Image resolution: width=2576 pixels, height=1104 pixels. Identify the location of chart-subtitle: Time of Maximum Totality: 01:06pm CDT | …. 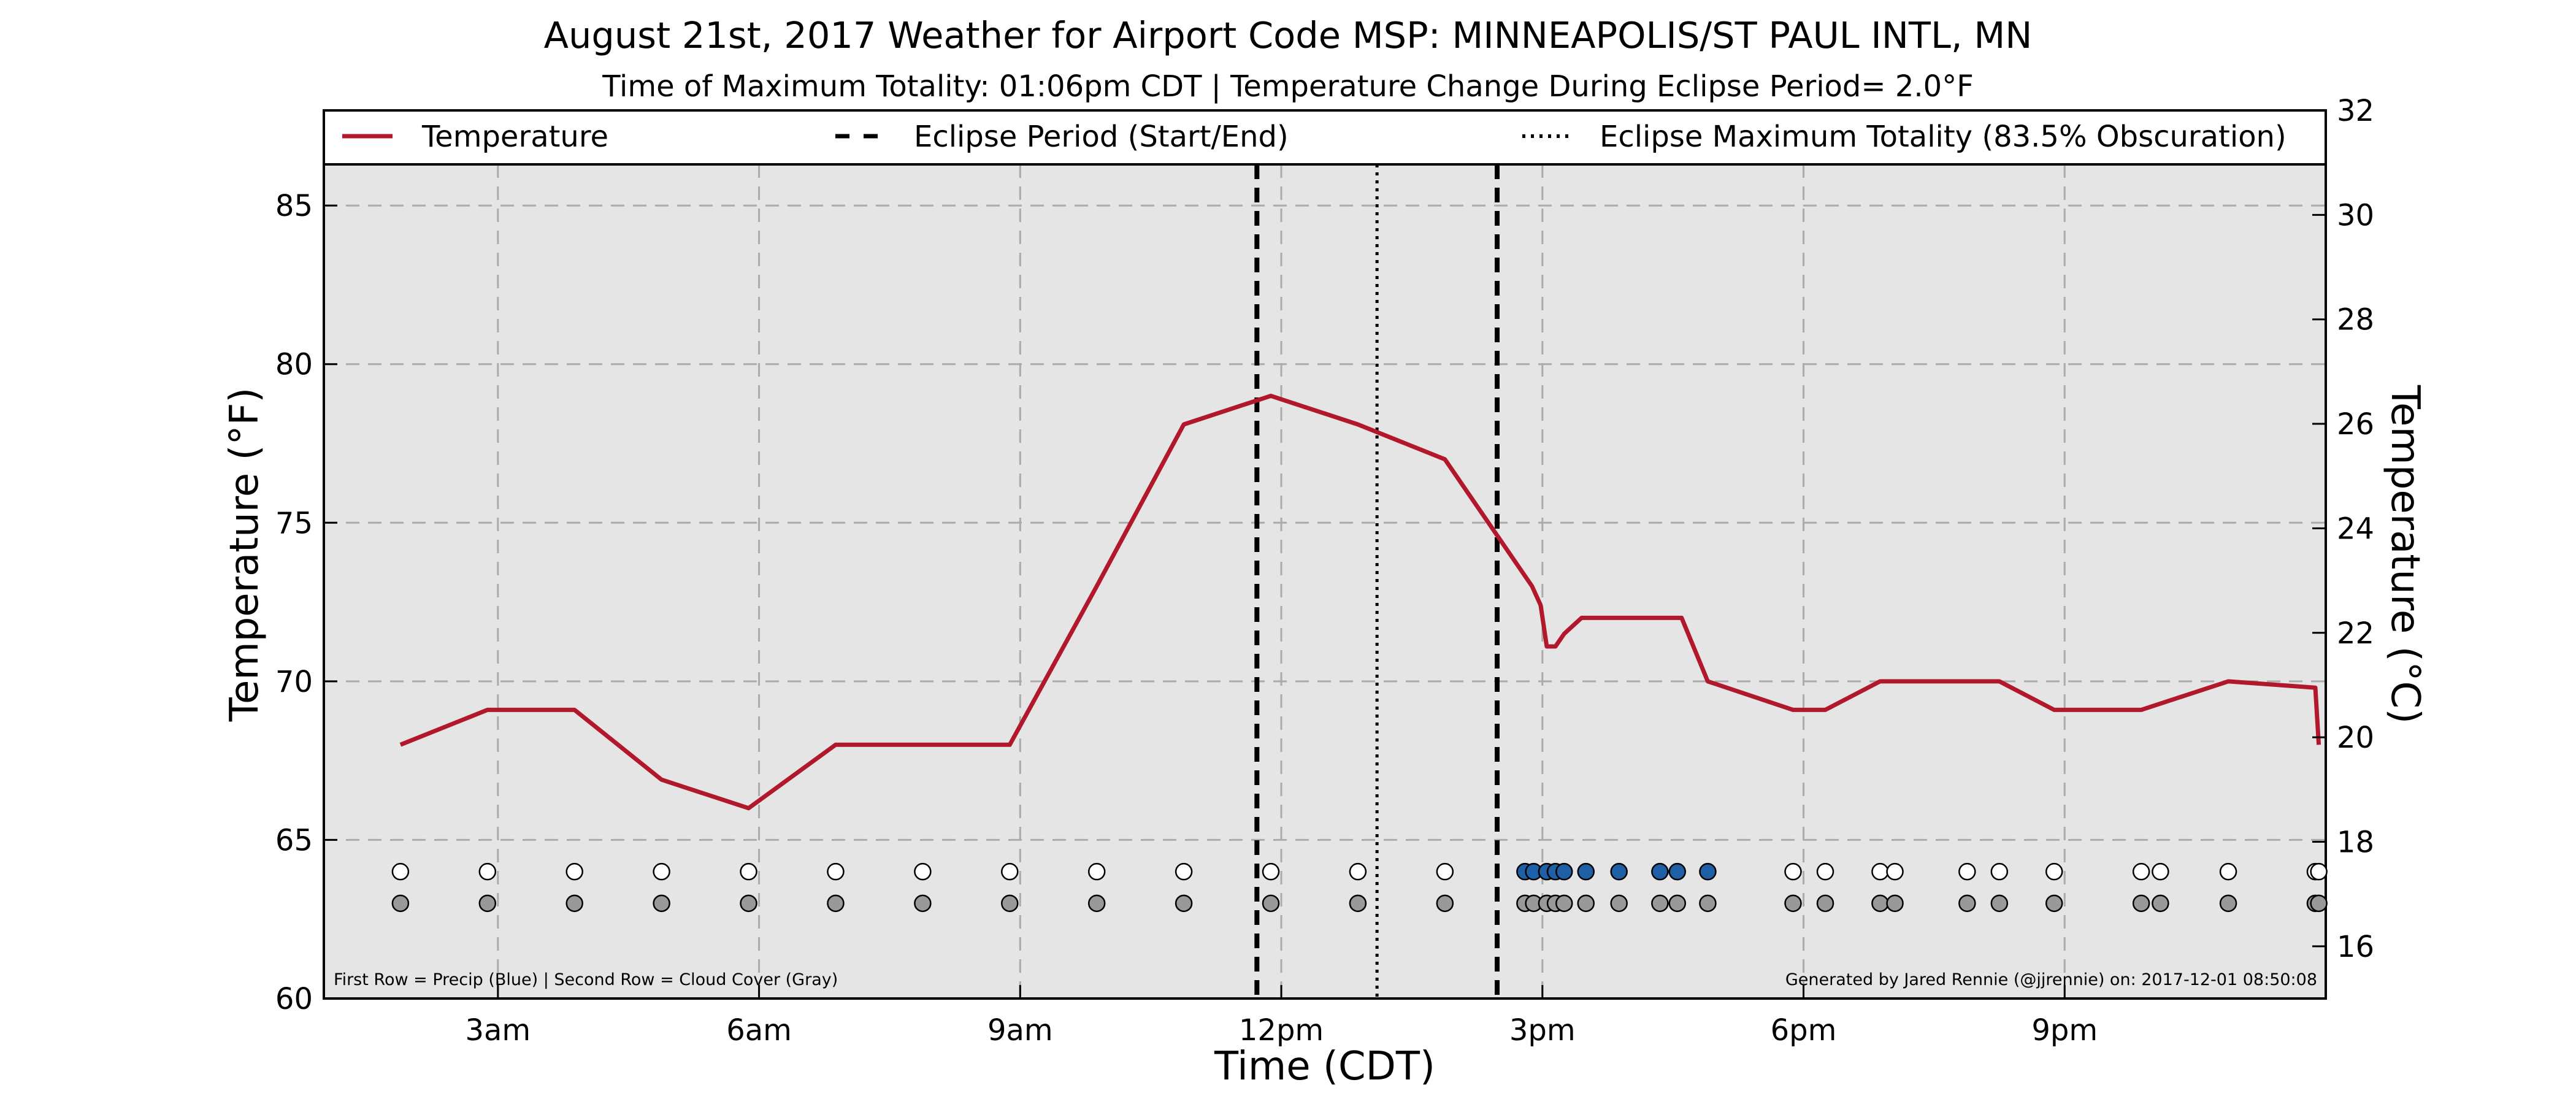
(1288, 86).